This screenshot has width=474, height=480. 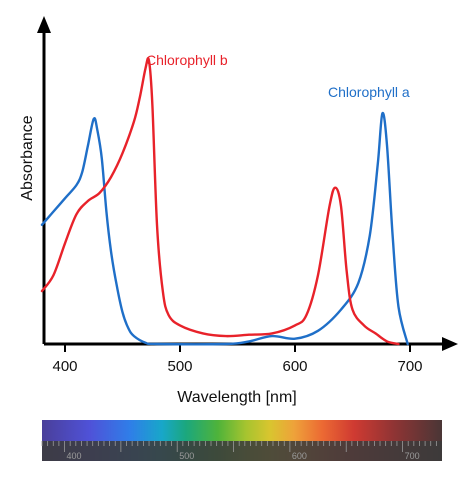 What do you see at coordinates (236, 397) in the screenshot?
I see `x-axis-title: Wavelength [nm]` at bounding box center [236, 397].